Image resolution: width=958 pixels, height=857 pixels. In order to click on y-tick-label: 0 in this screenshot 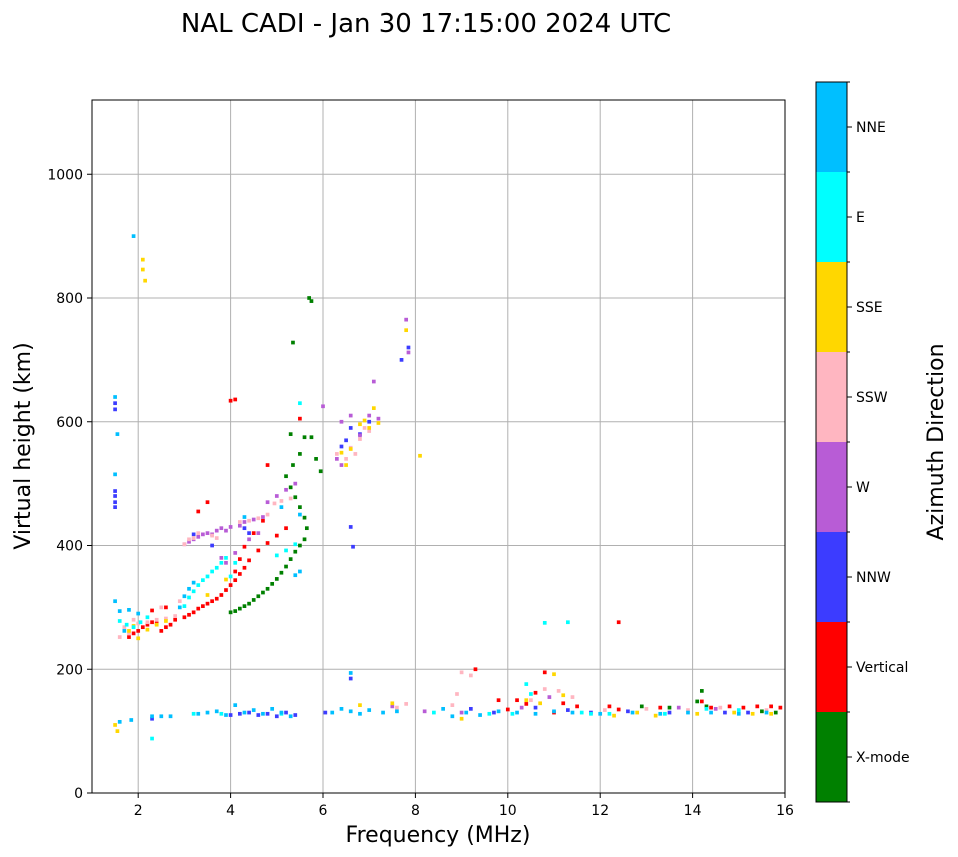, I will do `click(78, 794)`.